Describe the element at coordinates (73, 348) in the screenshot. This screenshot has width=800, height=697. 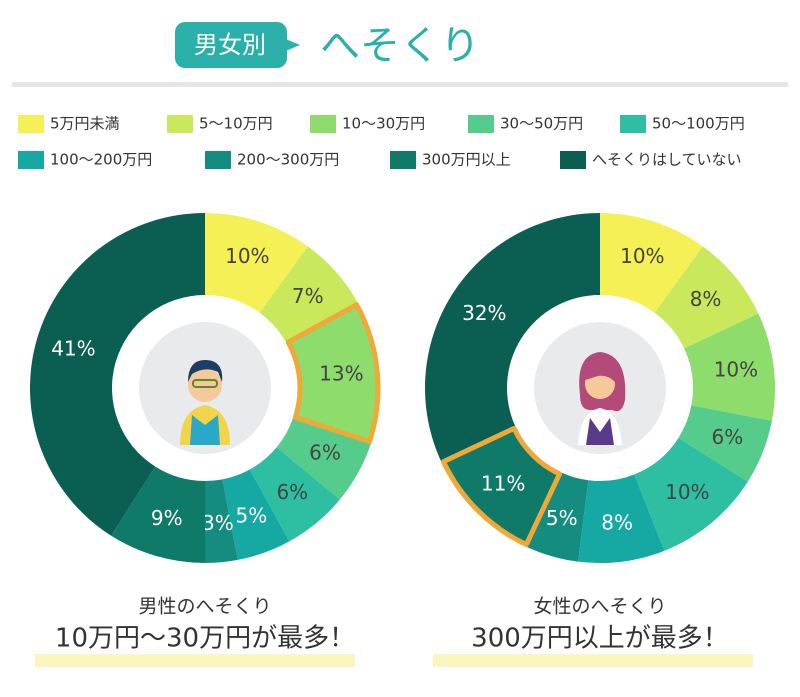
I see `value-label: 41%` at that location.